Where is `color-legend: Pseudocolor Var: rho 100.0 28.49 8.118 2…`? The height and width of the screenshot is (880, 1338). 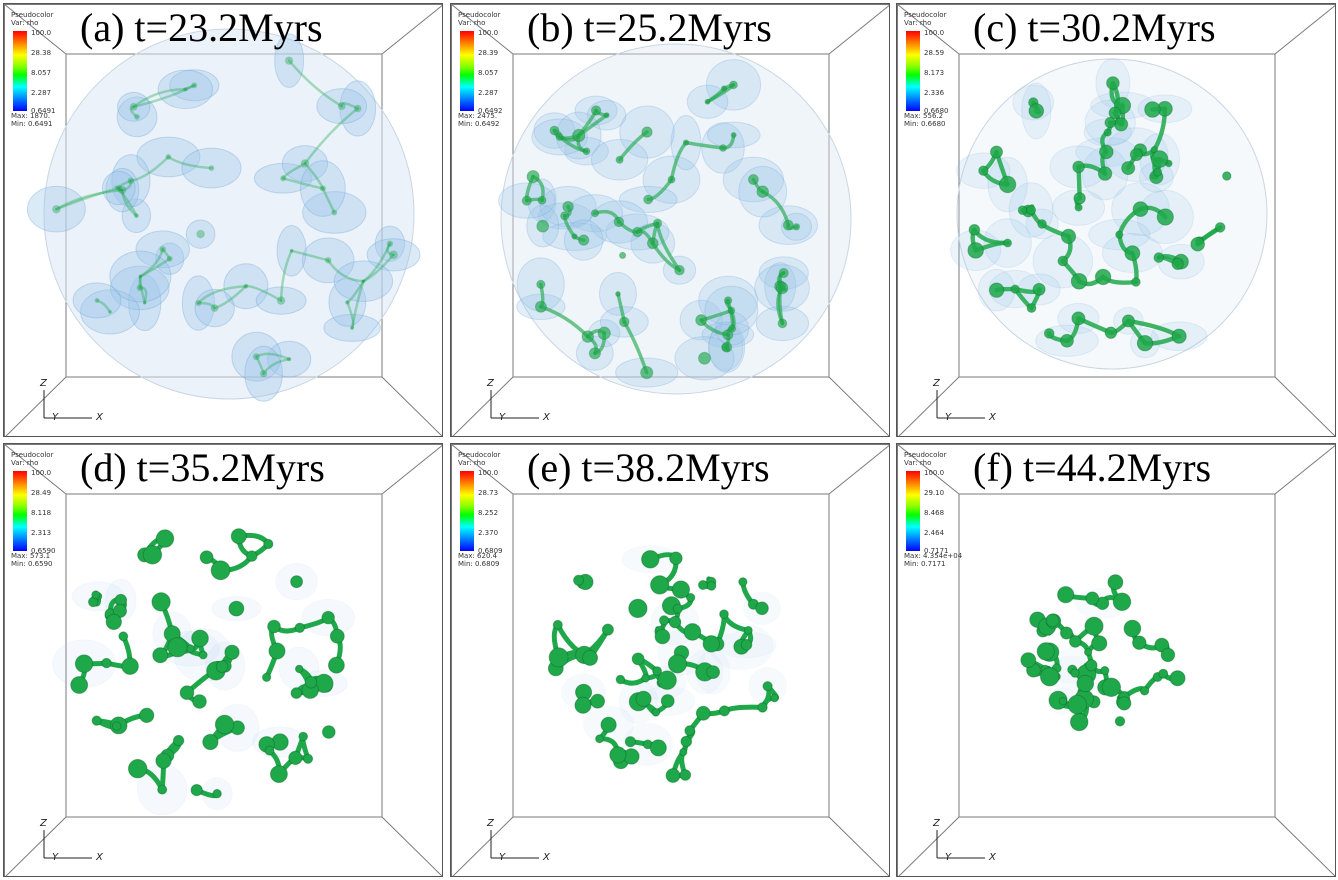
color-legend: Pseudocolor Var: rho 100.0 28.49 8.118 2… is located at coordinates (41, 509).